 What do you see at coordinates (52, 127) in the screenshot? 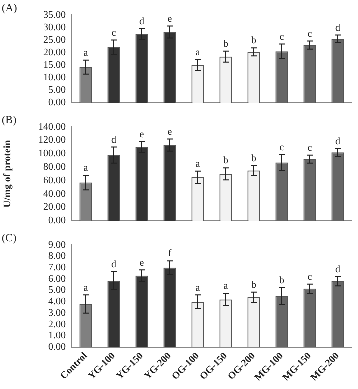
I see `y-tick-label: 140.00` at bounding box center [52, 127].